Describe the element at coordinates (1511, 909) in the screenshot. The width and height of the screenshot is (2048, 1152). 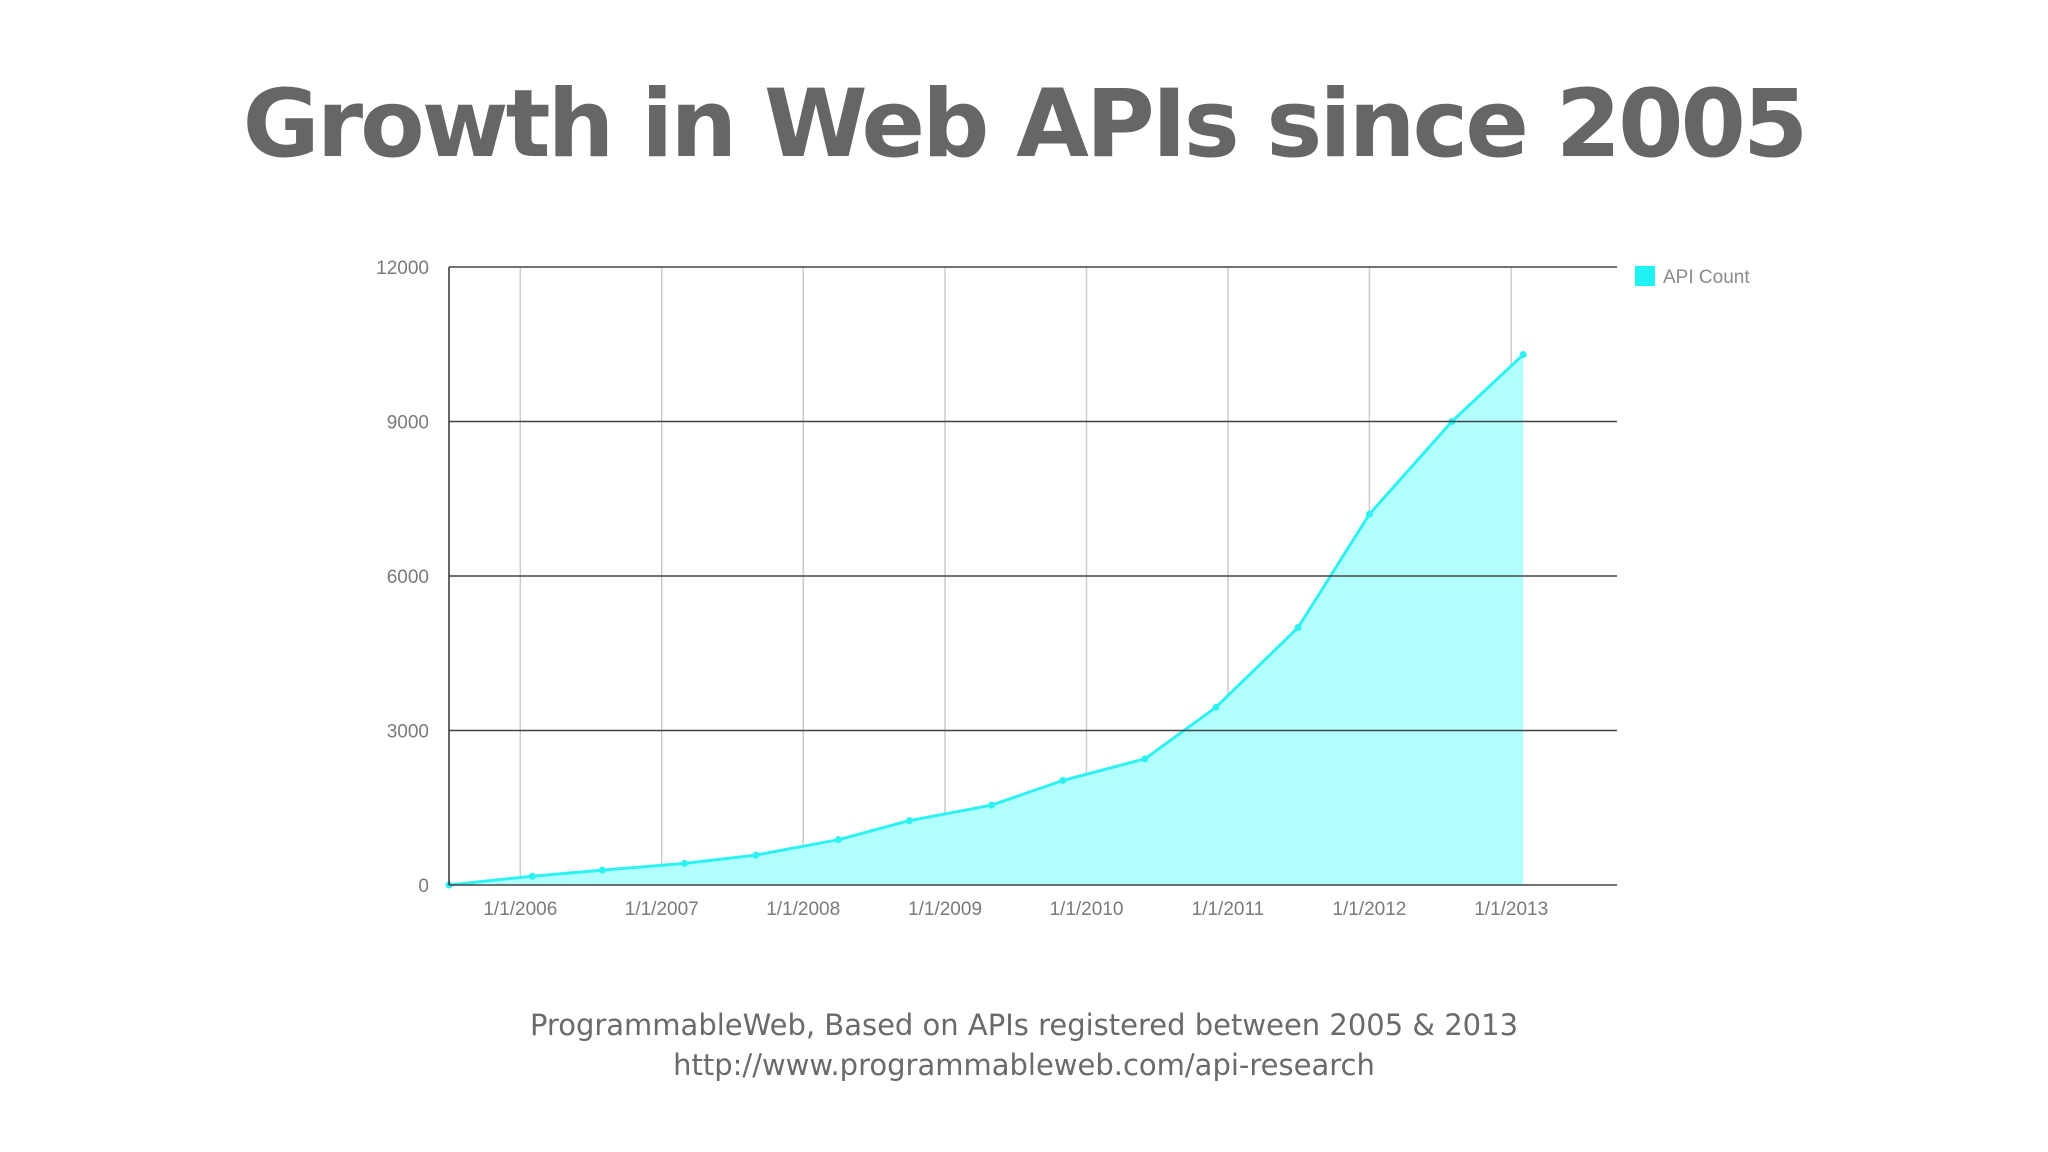
I see `x-tick-label: 1/1/2013` at that location.